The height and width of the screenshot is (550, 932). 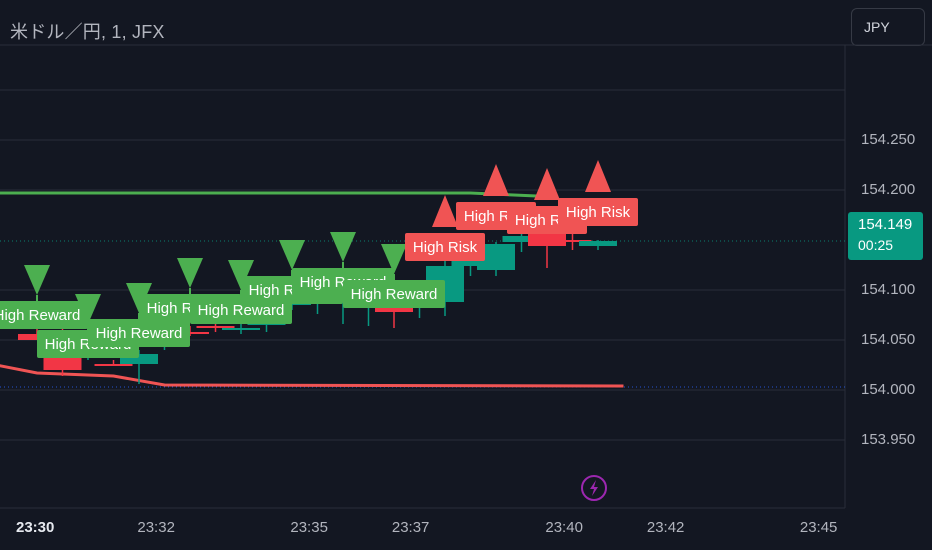 I want to click on x-tick-label: 23:32, so click(x=156, y=527).